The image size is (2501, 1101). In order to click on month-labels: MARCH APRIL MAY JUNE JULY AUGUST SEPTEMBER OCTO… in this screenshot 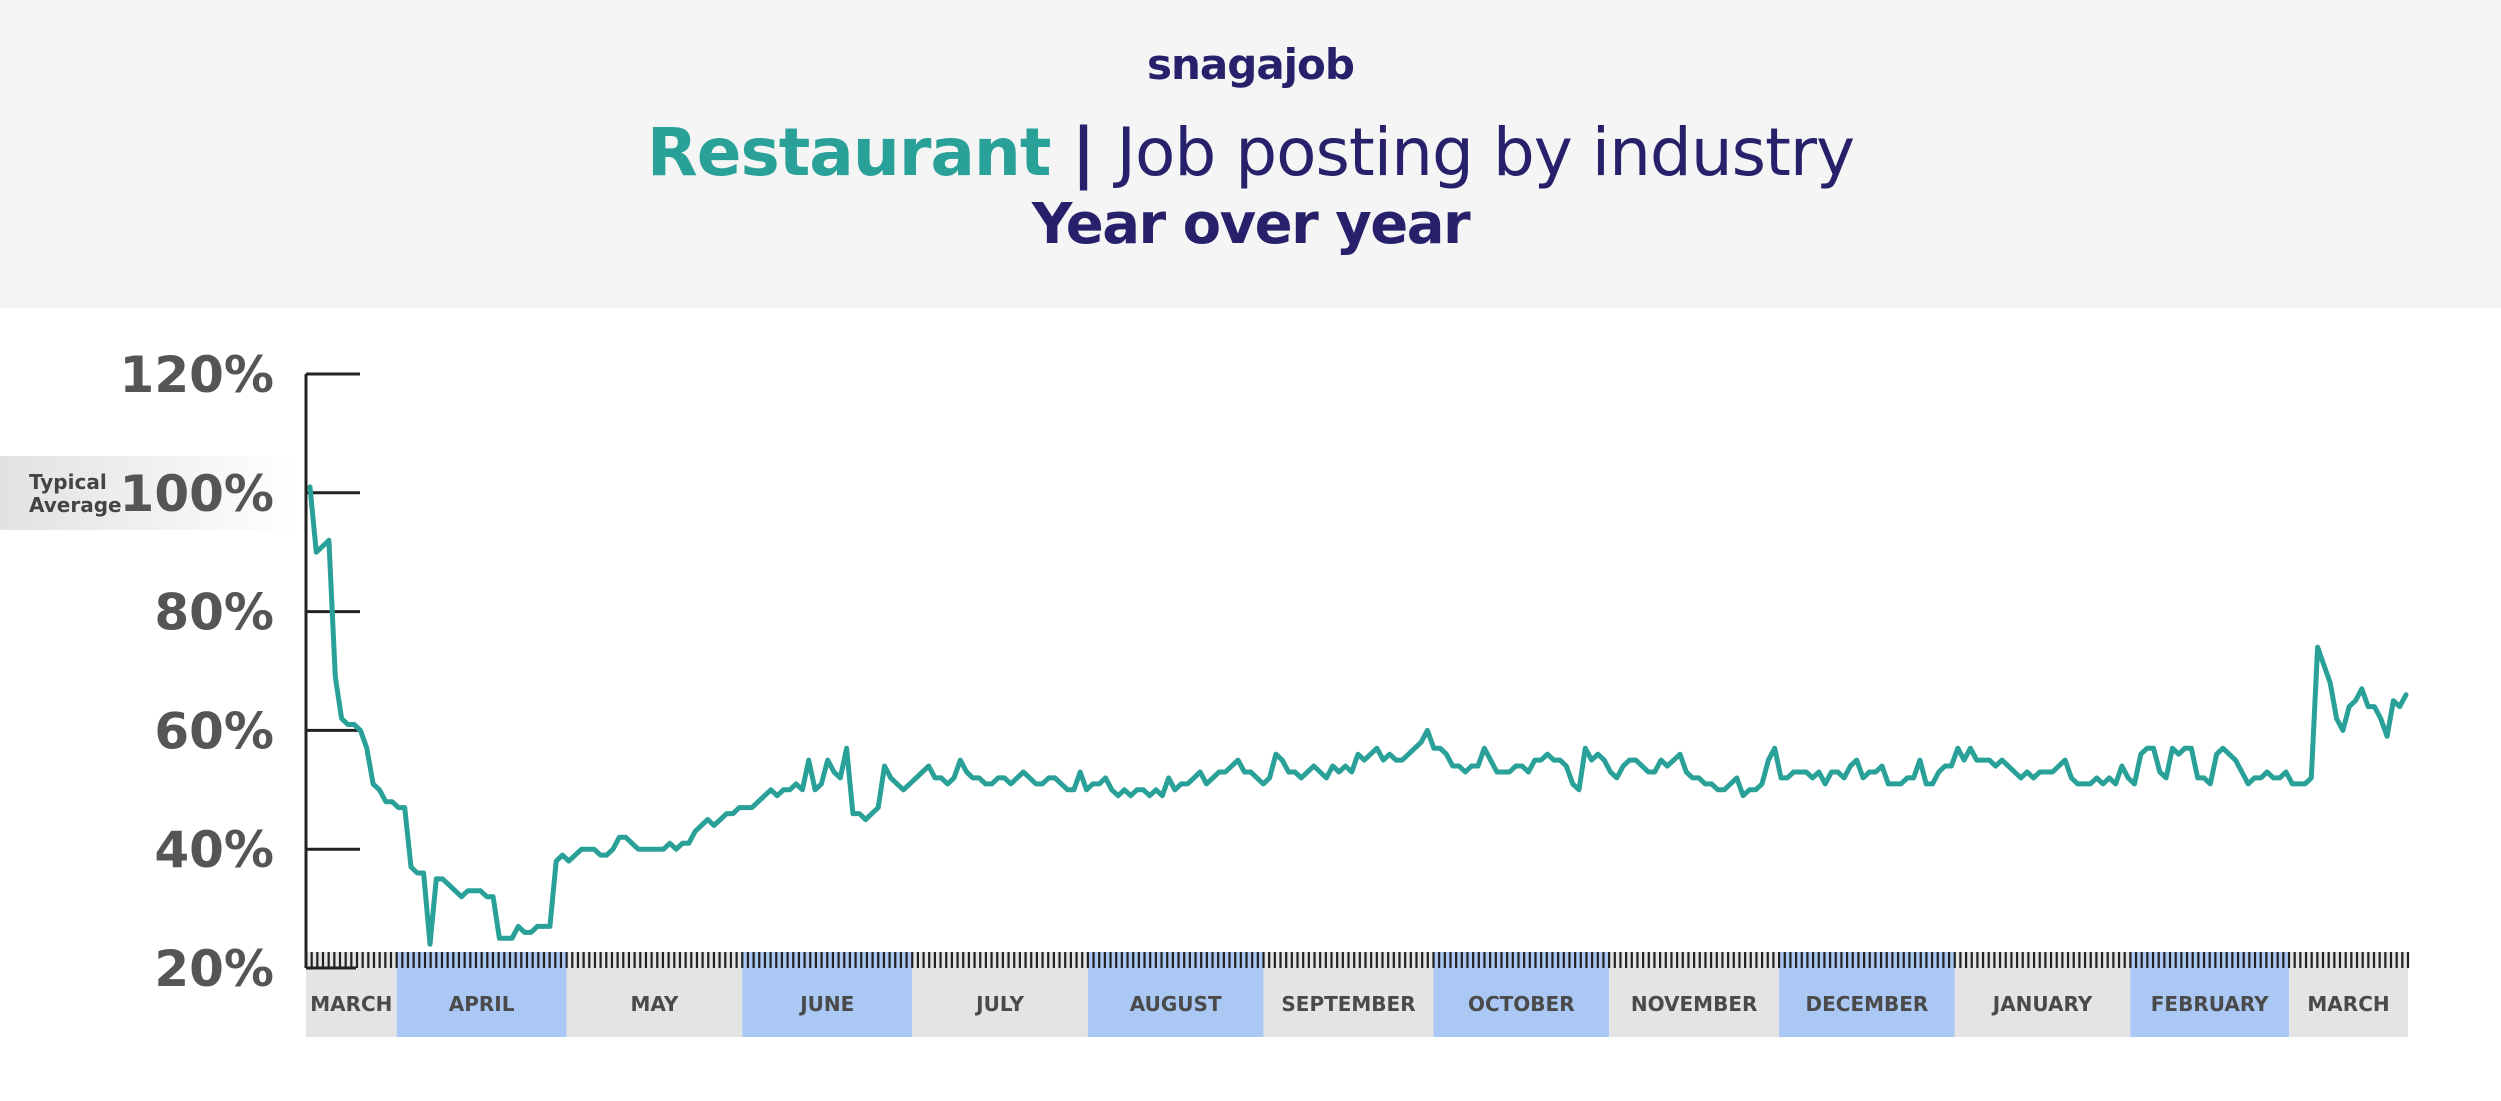, I will do `click(1349, 1004)`.